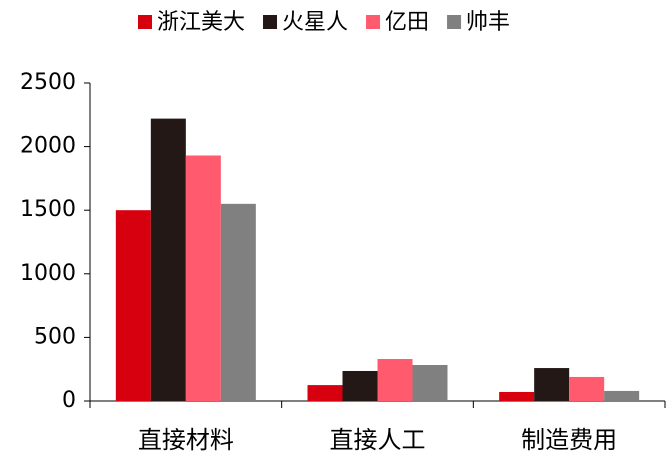  Describe the element at coordinates (569, 440) in the screenshot. I see `x-tick-label: 制造费用` at that location.